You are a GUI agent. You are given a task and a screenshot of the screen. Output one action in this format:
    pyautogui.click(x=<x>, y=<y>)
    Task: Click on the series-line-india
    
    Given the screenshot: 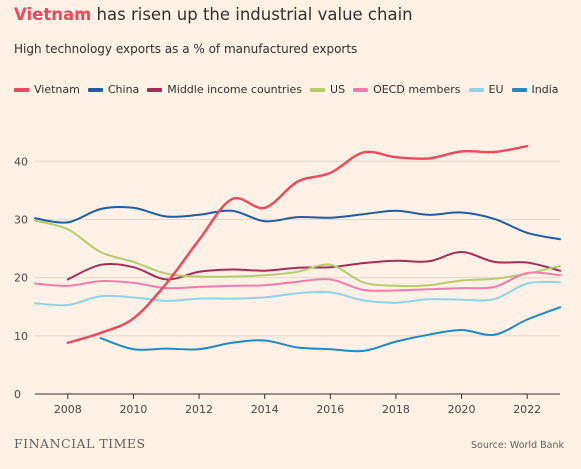 What is the action you would take?
    pyautogui.click(x=330, y=329)
    